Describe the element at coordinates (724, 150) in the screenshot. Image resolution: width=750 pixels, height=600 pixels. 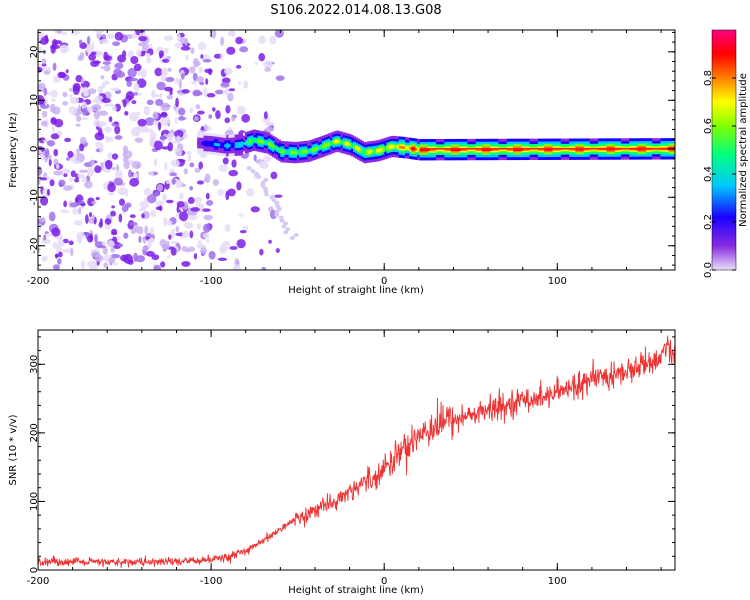
I see `colorbar-frame` at that location.